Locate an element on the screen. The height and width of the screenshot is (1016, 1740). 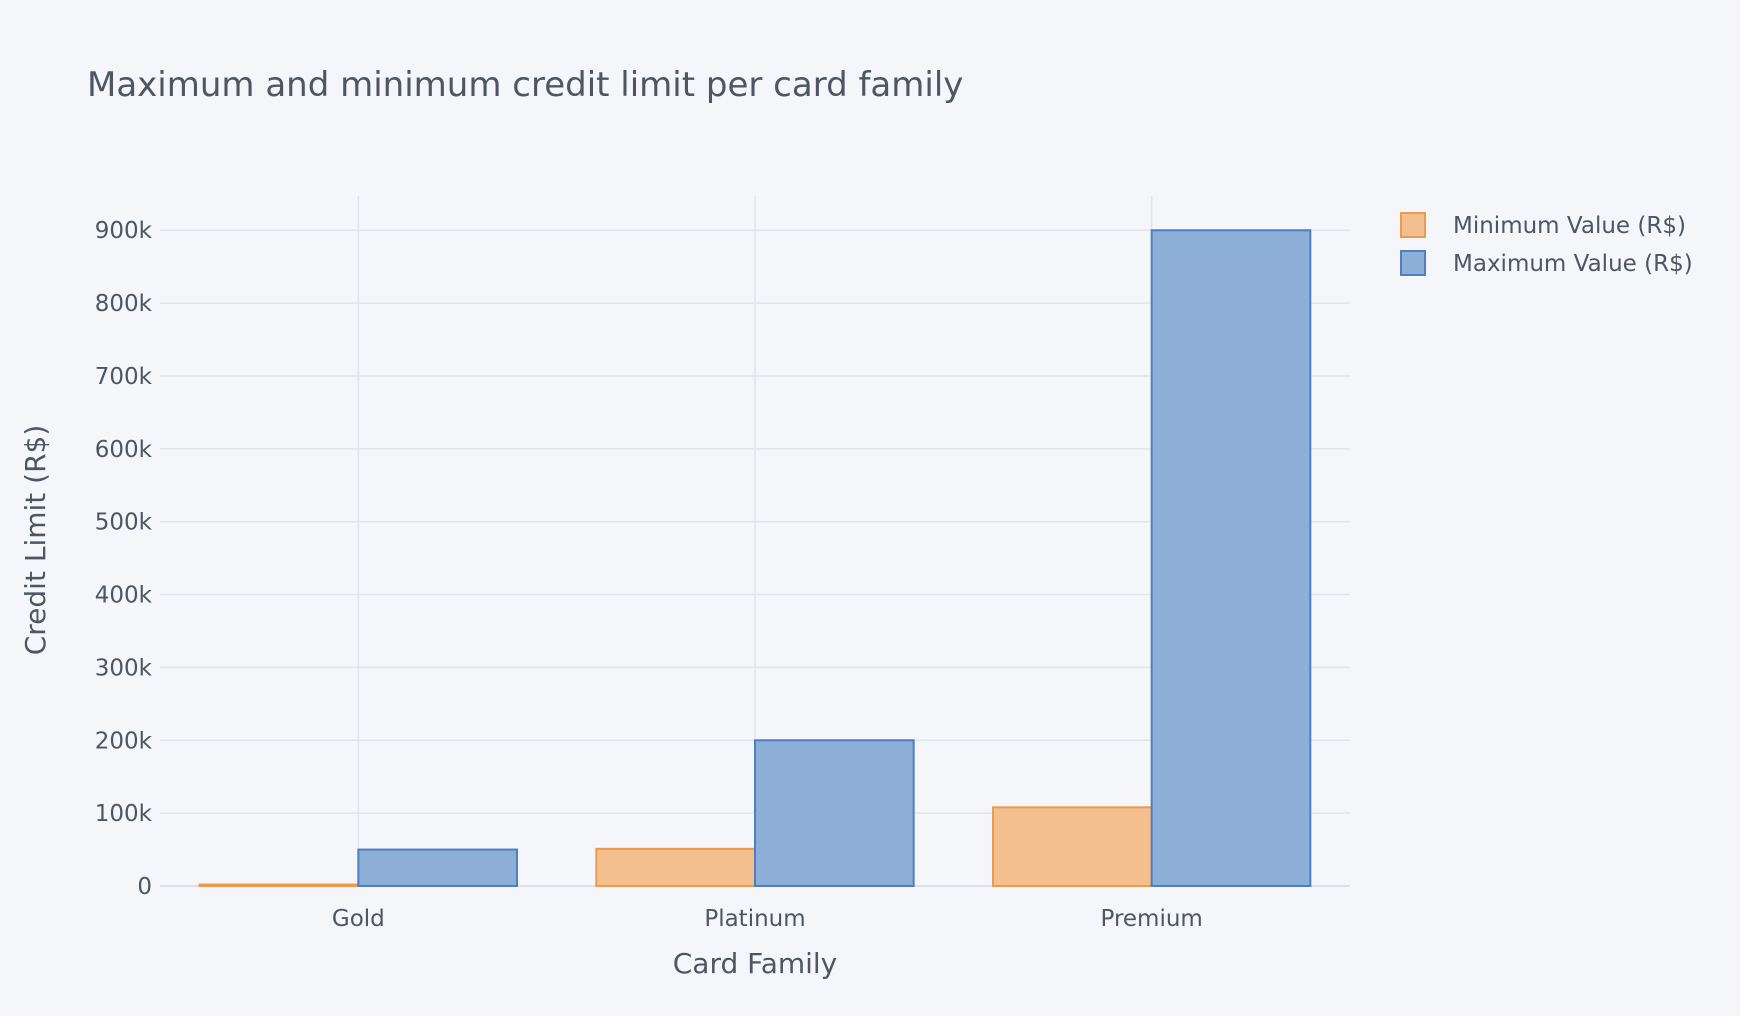
legend-swatch-minimum is located at coordinates (1413, 225).